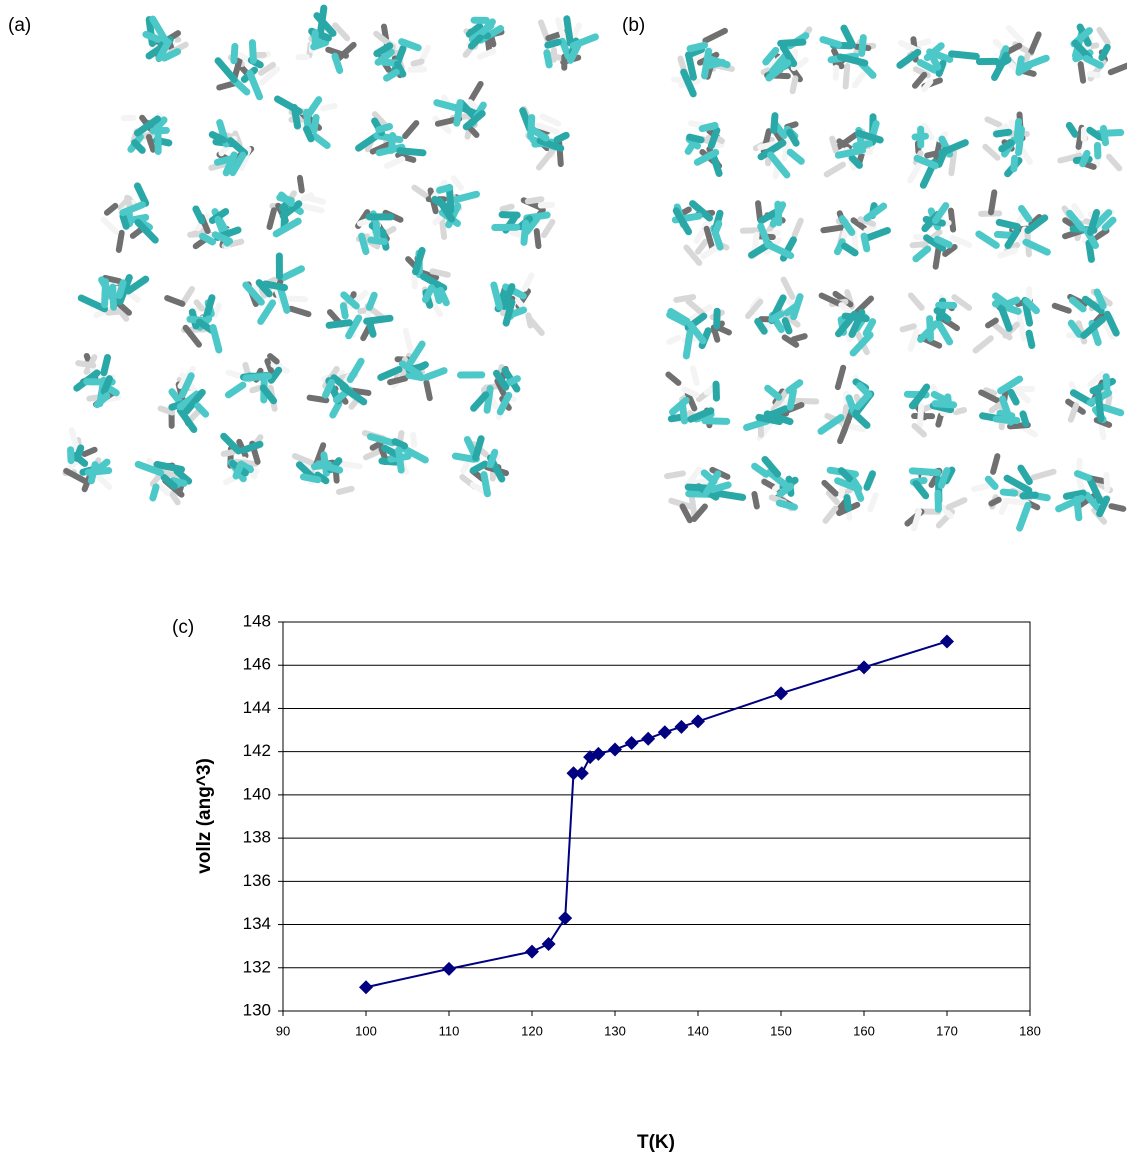 The image size is (1127, 1160). What do you see at coordinates (257, 966) in the screenshot?
I see `y-tick-label: 132` at bounding box center [257, 966].